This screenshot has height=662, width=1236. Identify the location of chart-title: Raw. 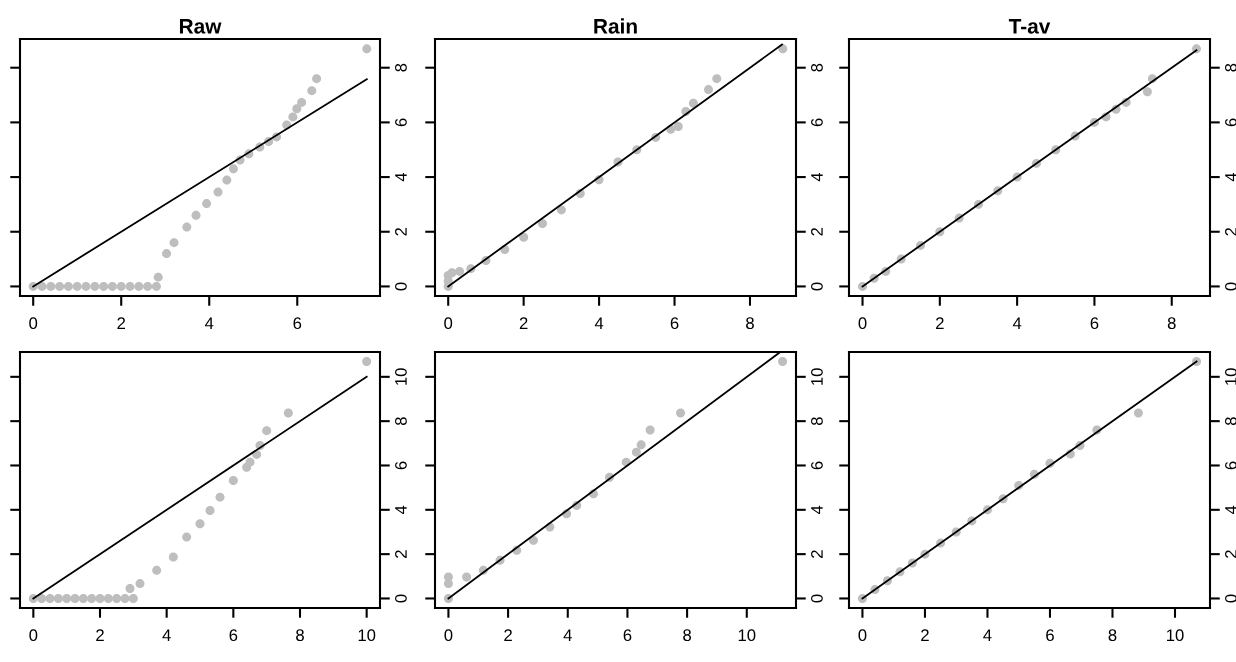
(200, 26).